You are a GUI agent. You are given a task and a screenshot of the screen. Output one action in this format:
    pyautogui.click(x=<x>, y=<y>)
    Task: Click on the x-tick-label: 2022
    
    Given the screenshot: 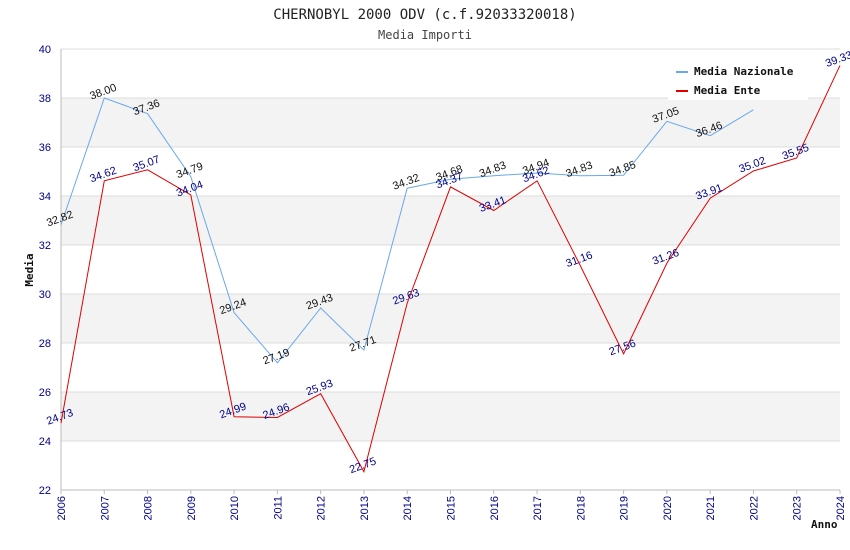 What is the action you would take?
    pyautogui.click(x=754, y=508)
    